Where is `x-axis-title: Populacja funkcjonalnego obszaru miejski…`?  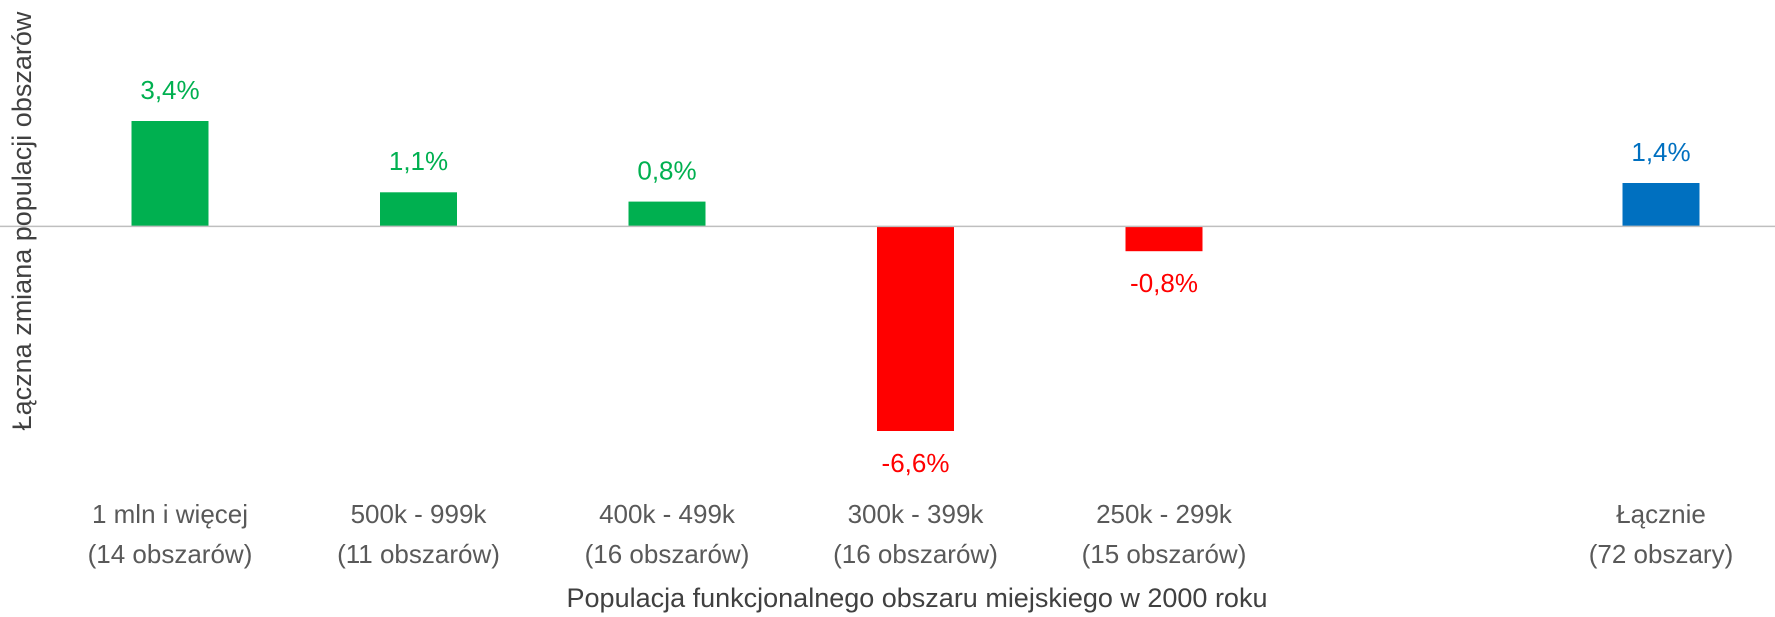 x-axis-title: Populacja funkcjonalnego obszaru miejski… is located at coordinates (917, 598).